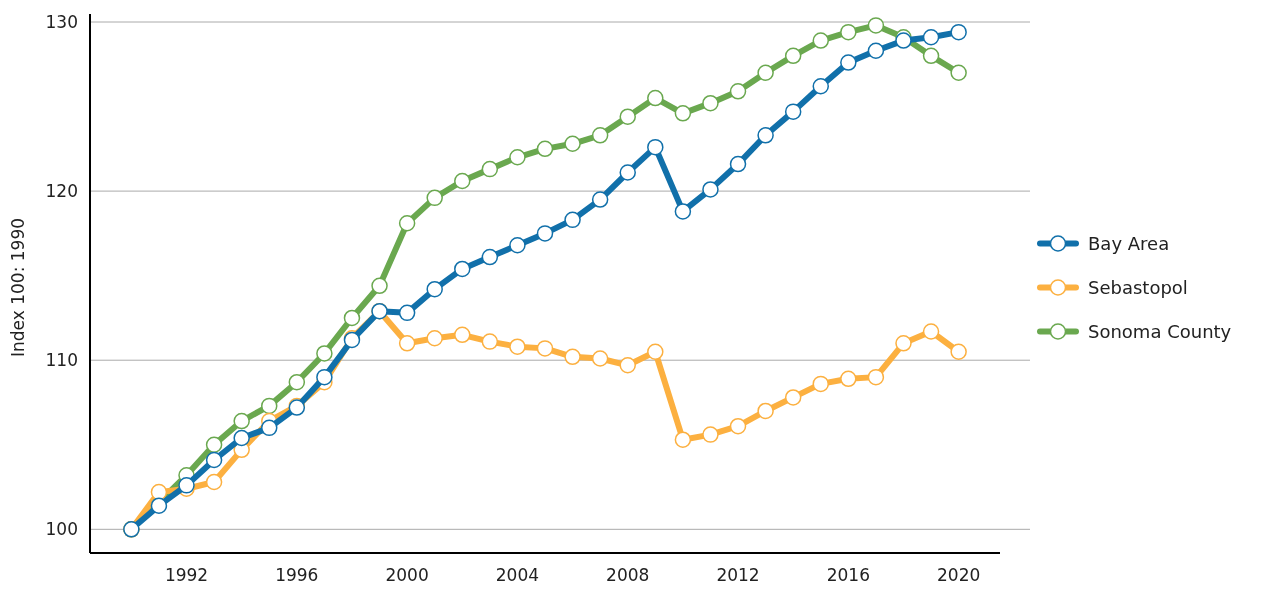  I want to click on legend-label: Sonoma County, so click(1160, 331).